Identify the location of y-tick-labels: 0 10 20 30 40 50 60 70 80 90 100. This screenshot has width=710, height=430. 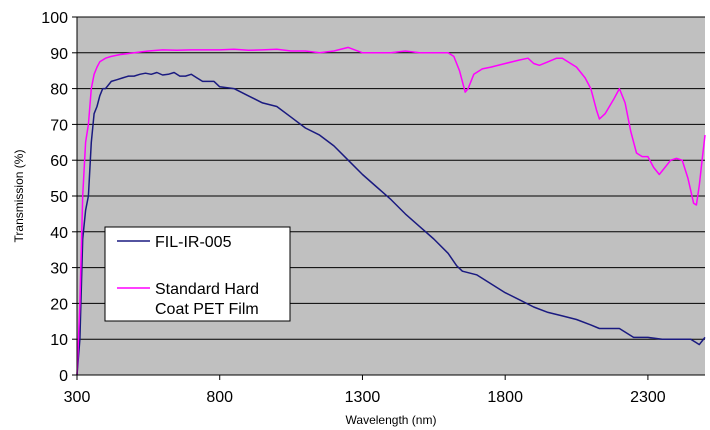
(59, 197).